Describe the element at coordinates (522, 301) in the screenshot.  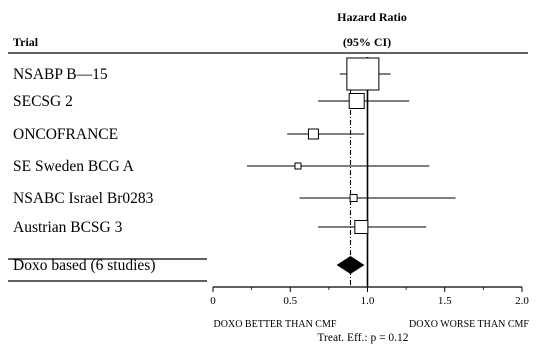
I see `x-axis-tick-label: 2.0` at that location.